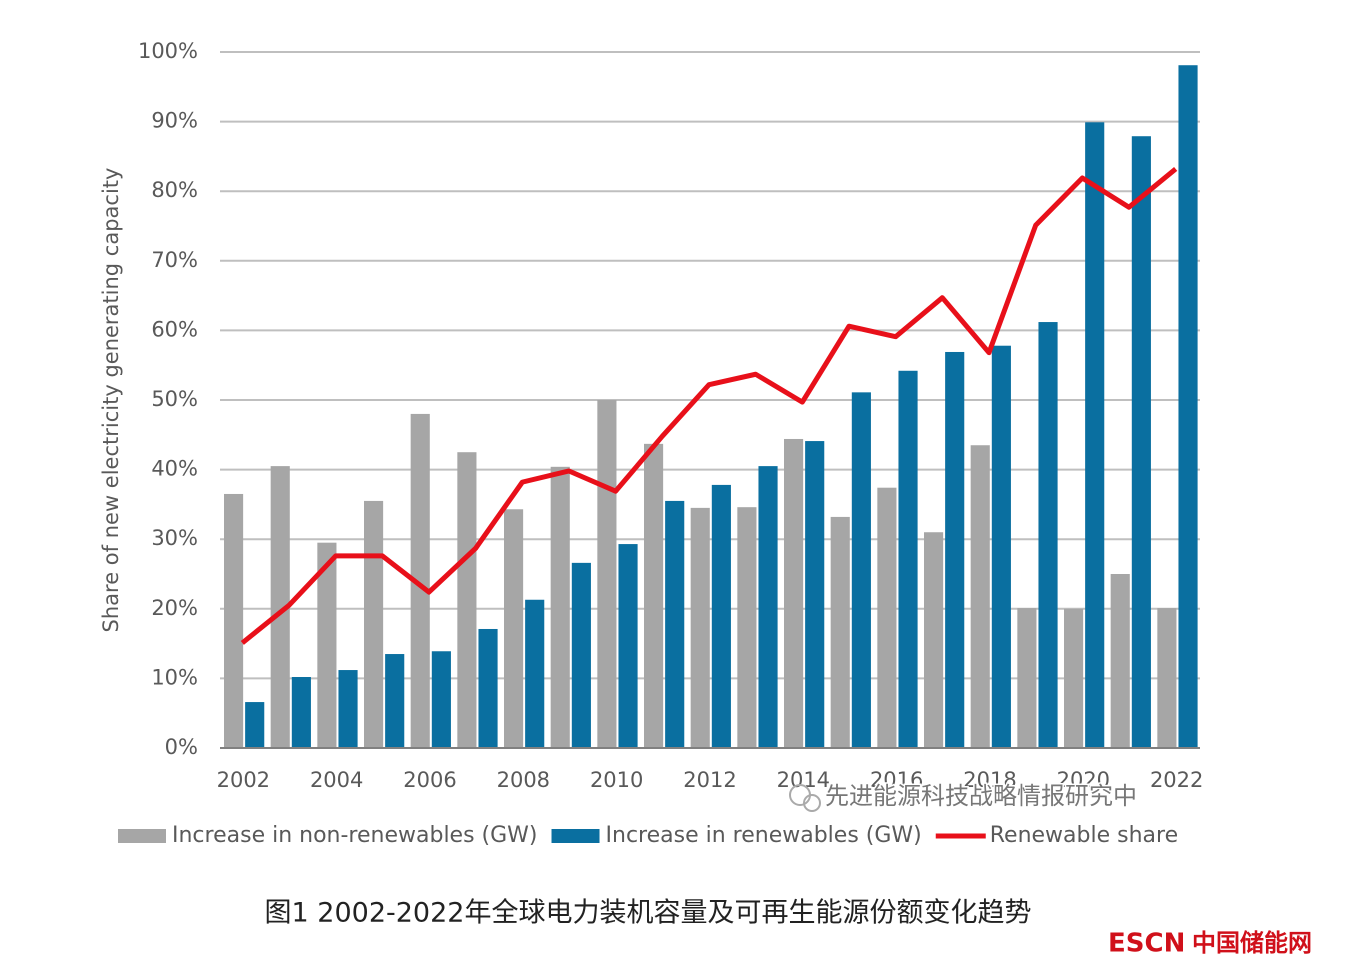 This screenshot has width=1345, height=977. What do you see at coordinates (616, 780) in the screenshot?
I see `x-tick-label: 2010` at bounding box center [616, 780].